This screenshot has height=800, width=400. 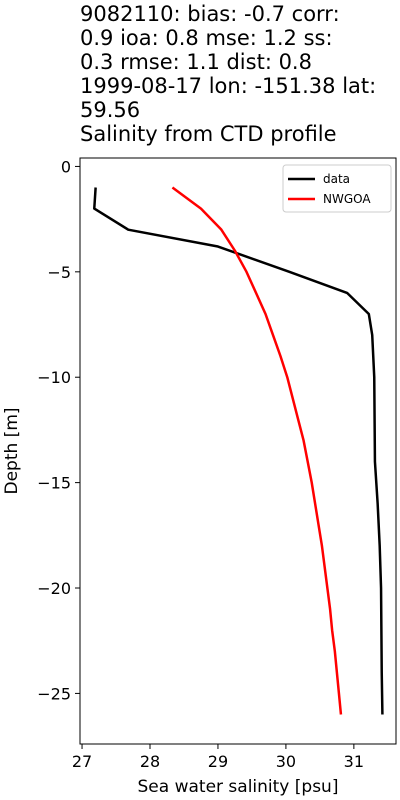 What do you see at coordinates (196, 62) in the screenshot?
I see `title-line: 0.3 rmse: 1.1 dist: 0.8` at bounding box center [196, 62].